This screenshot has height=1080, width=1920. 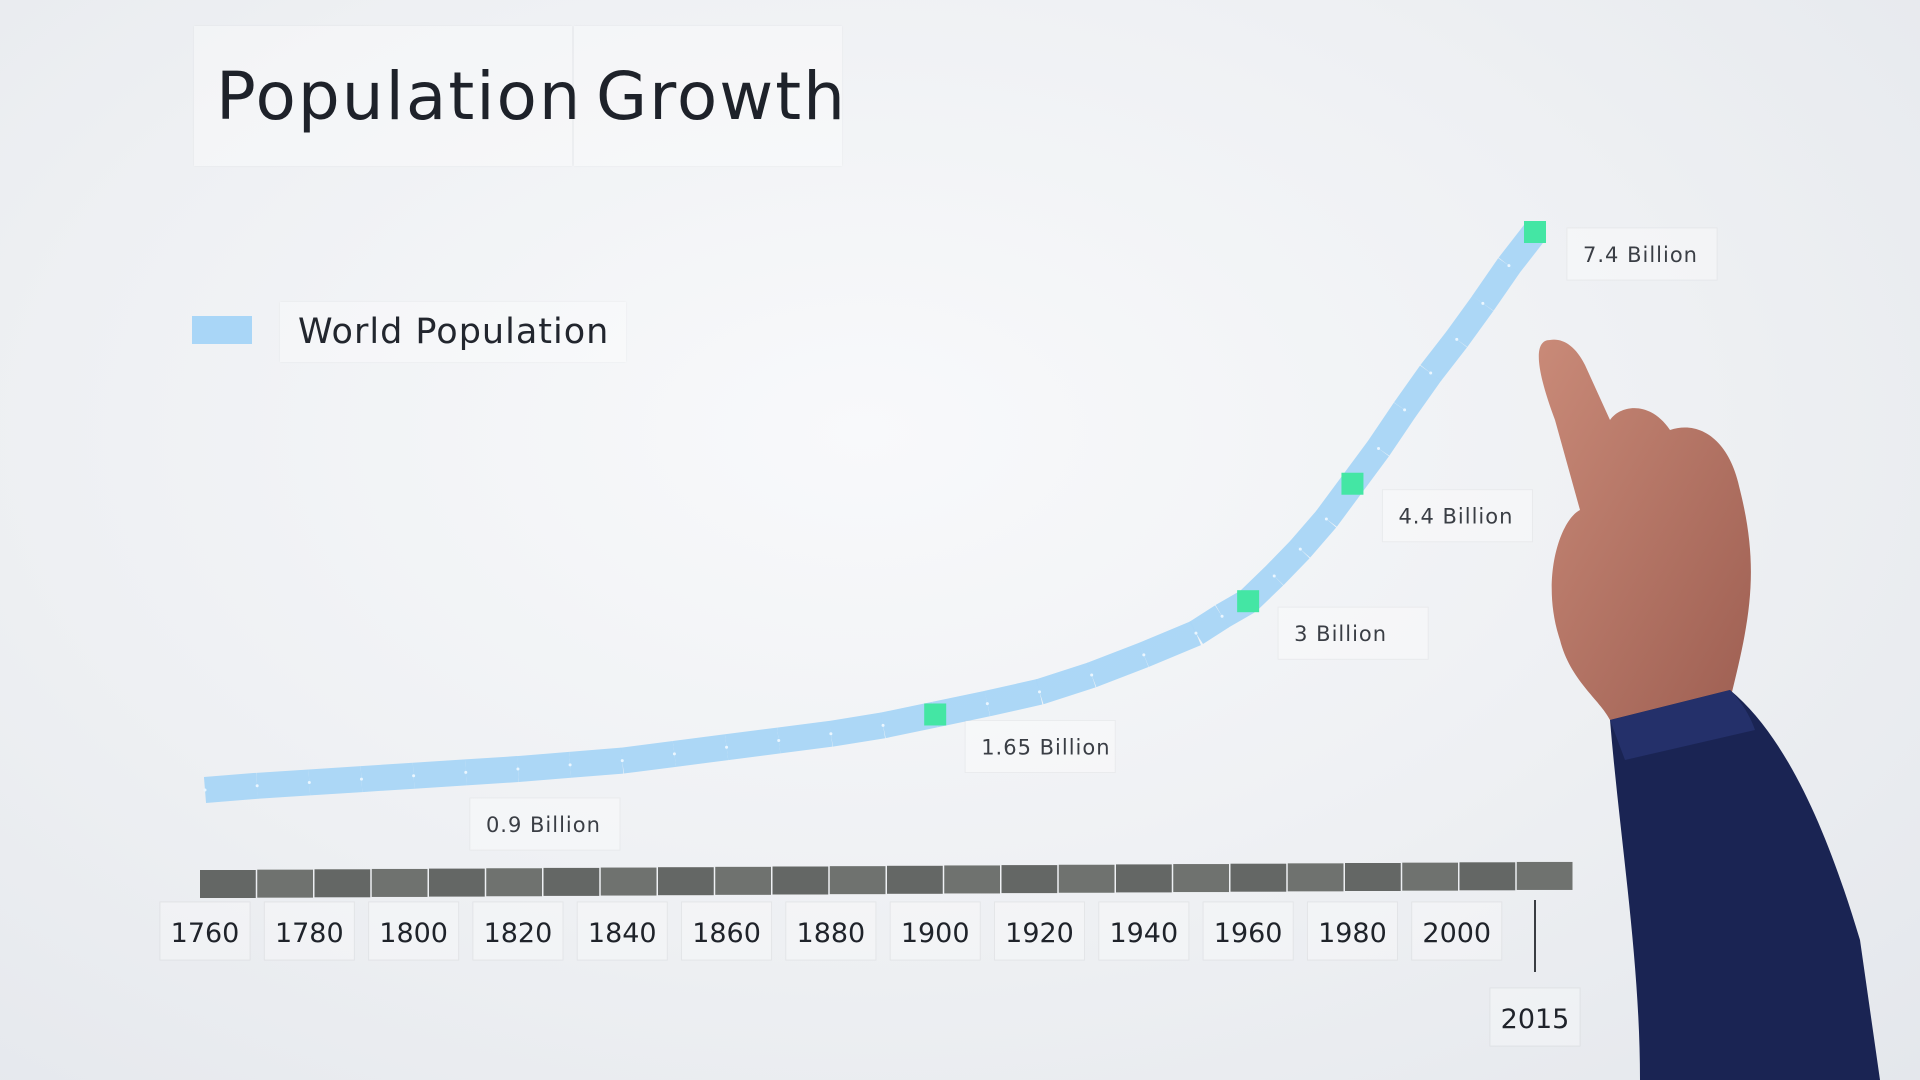 I want to click on x-tick-label: 1780, so click(x=309, y=933).